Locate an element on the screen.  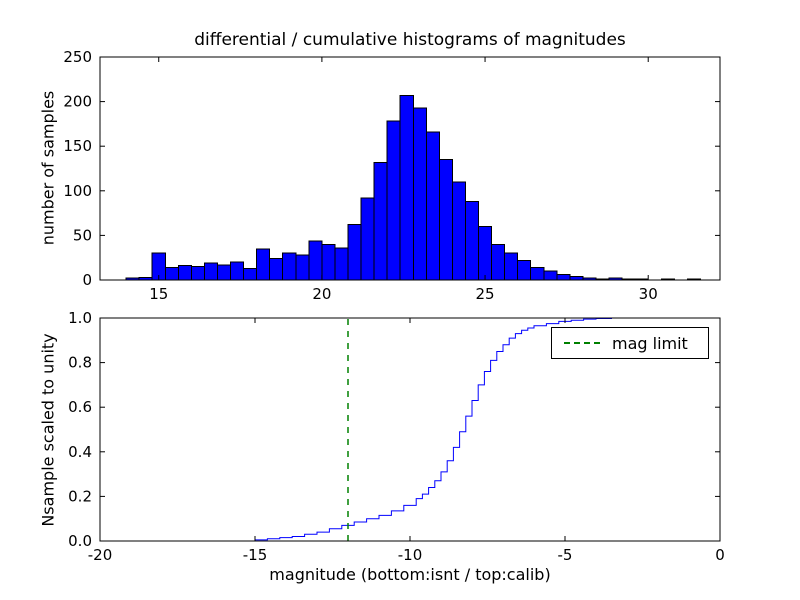
y-tick-label: 150 is located at coordinates (77, 146).